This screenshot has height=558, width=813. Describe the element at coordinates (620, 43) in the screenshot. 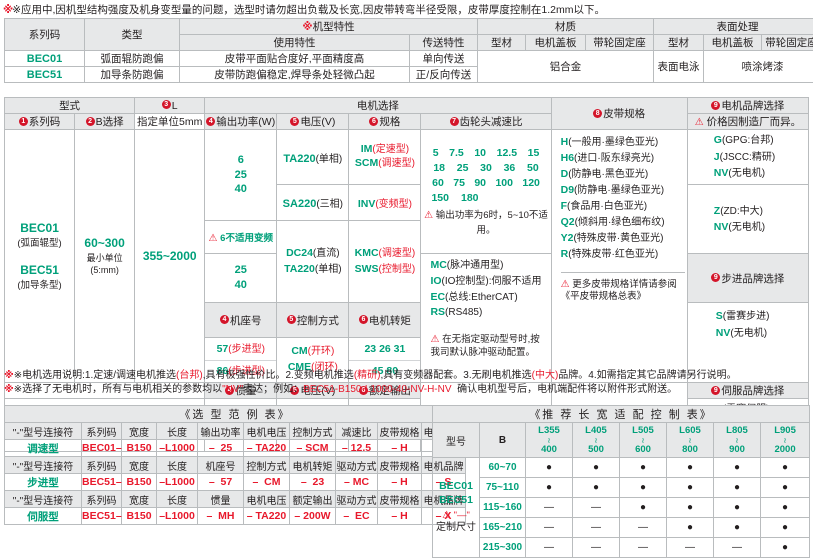

I see `th-mat-pulley-base: 带轮固定座` at that location.